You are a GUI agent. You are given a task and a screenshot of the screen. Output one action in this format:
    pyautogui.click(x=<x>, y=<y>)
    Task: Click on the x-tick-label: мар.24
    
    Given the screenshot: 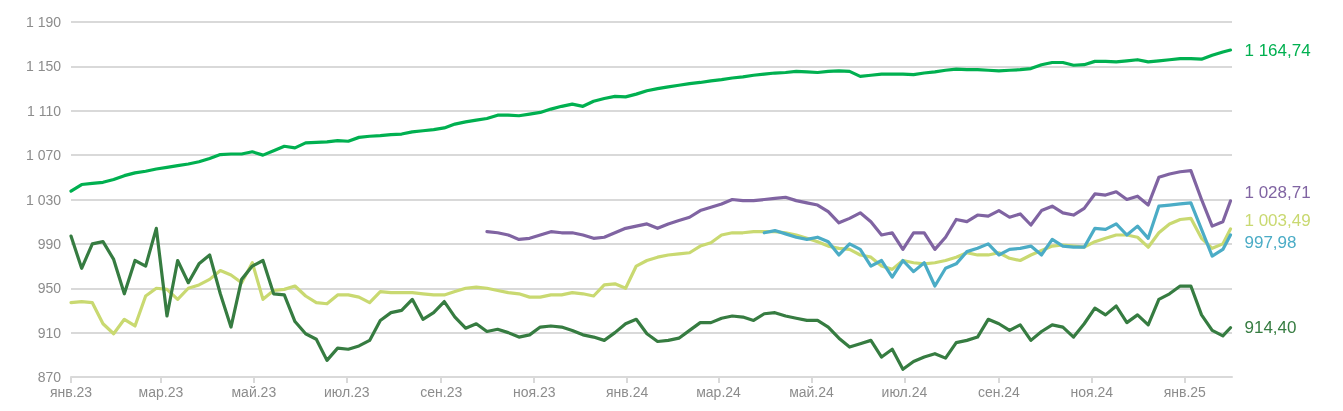 What is the action you would take?
    pyautogui.click(x=719, y=392)
    